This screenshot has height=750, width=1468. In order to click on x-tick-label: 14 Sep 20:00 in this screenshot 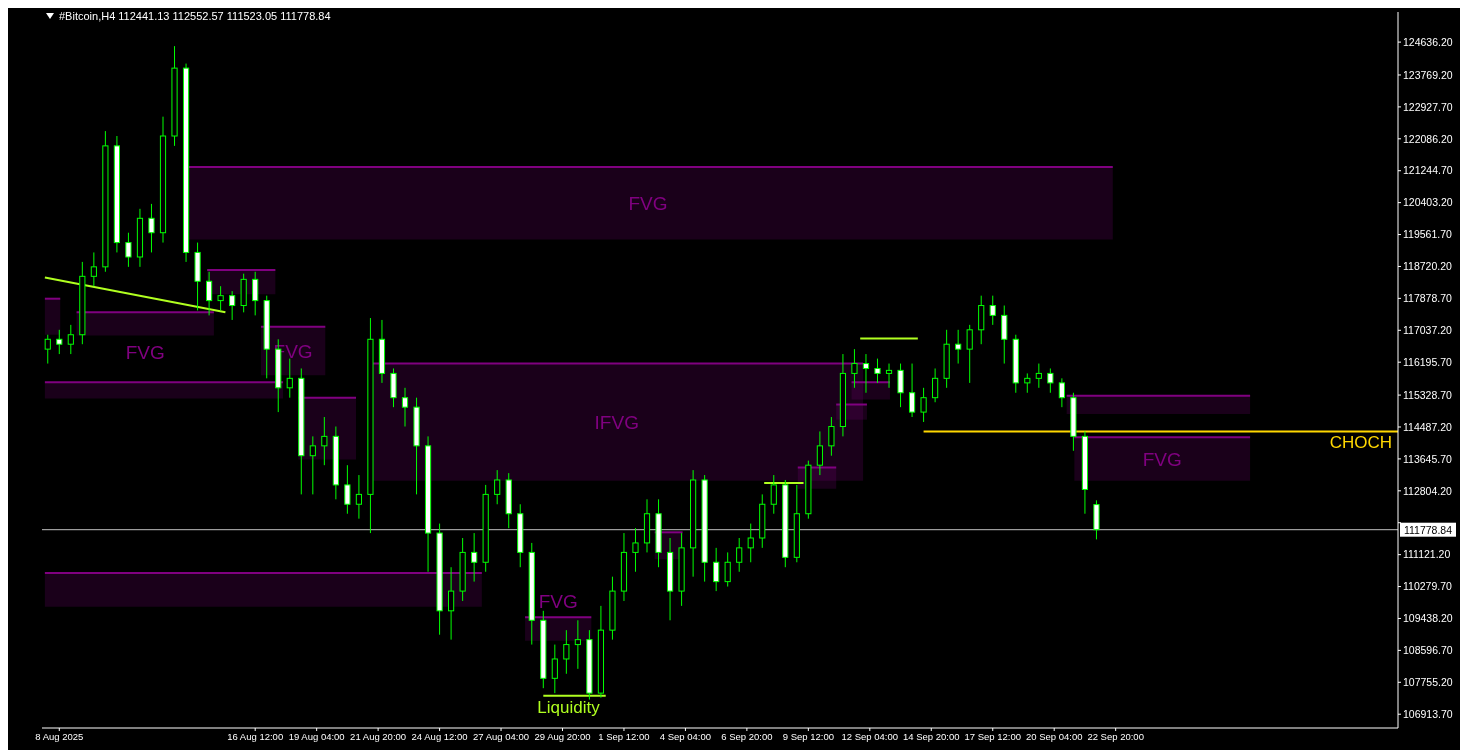, I will do `click(931, 736)`.